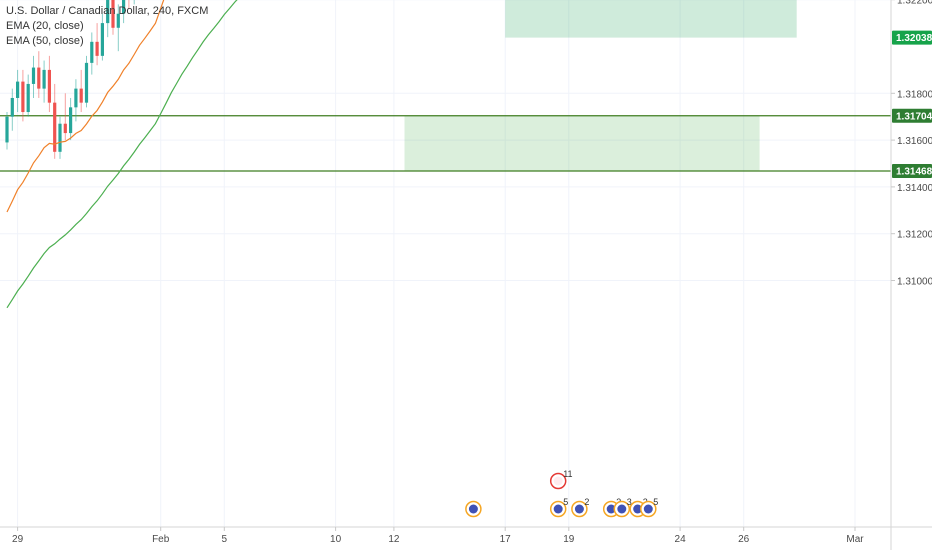 Image resolution: width=932 pixels, height=550 pixels. Describe the element at coordinates (681, 539) in the screenshot. I see `time-tick-label: 24` at that location.